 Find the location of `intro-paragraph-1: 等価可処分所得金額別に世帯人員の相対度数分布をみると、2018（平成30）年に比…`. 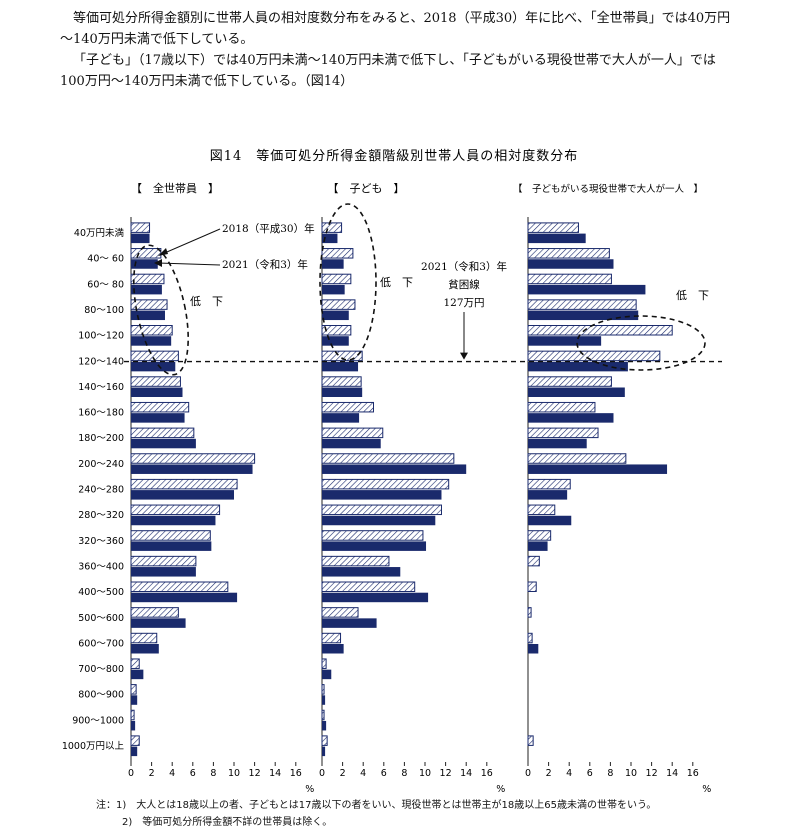

intro-paragraph-1: 等価可処分所得金額別に世帯人員の相対度数分布をみると、2018（平成30）年に比… is located at coordinates (395, 29).